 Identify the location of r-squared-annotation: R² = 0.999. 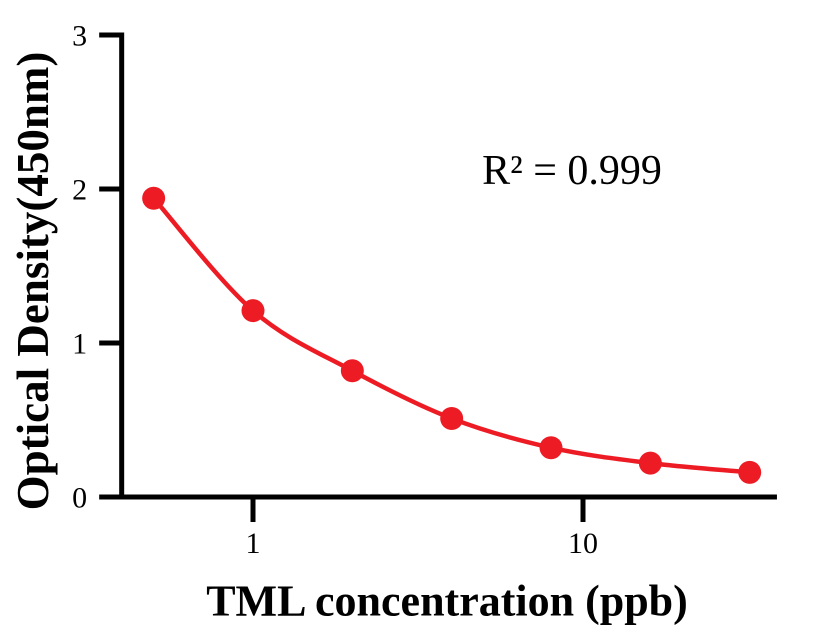
(572, 171).